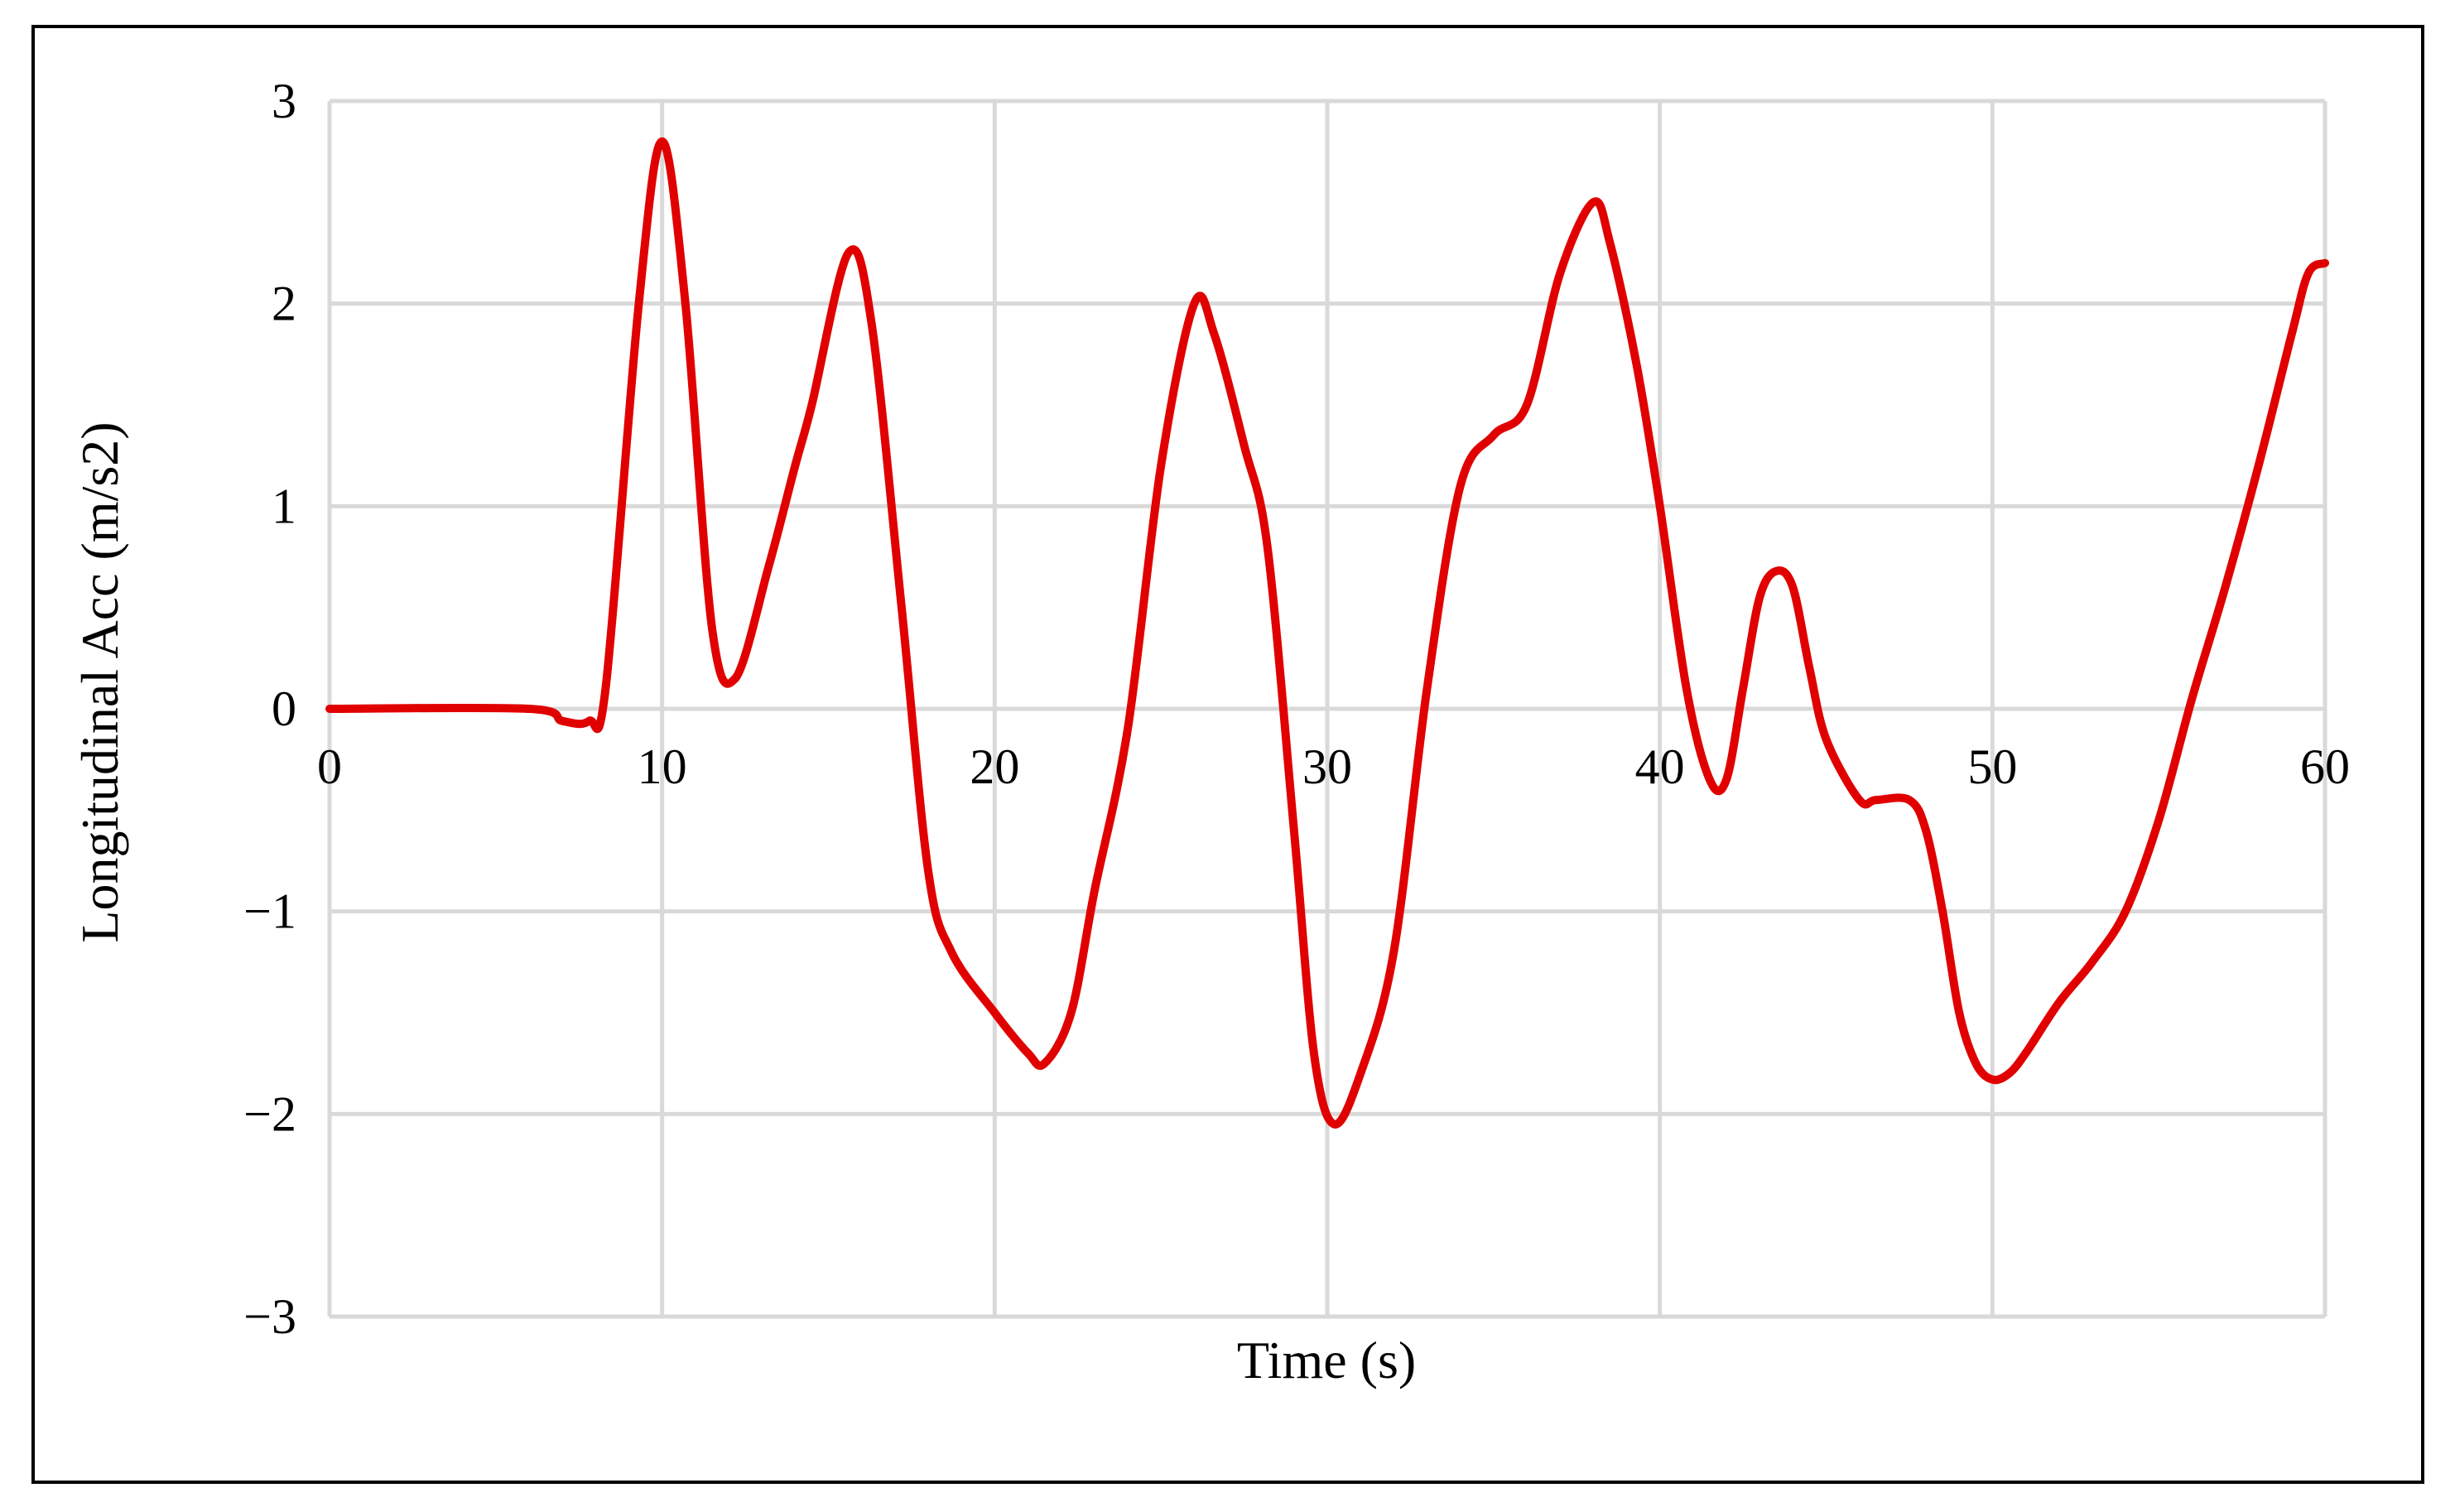 The height and width of the screenshot is (1512, 2455). Describe the element at coordinates (269, 1114) in the screenshot. I see `y-tick-label: −2` at that location.